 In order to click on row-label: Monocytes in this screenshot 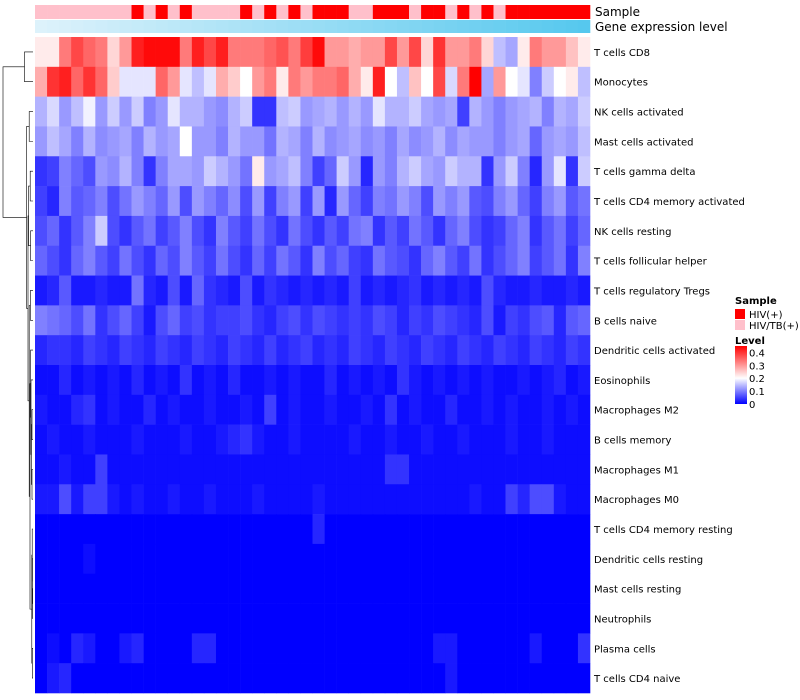, I will do `click(621, 83)`.